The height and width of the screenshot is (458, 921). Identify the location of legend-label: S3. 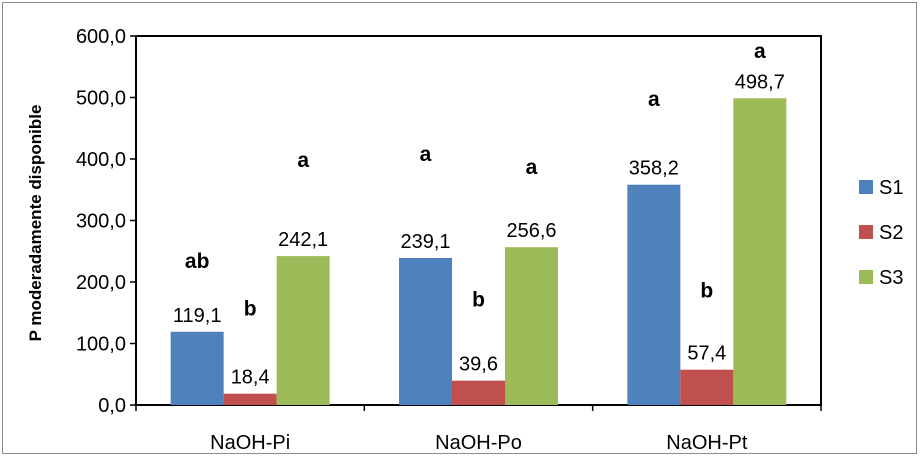
(891, 278).